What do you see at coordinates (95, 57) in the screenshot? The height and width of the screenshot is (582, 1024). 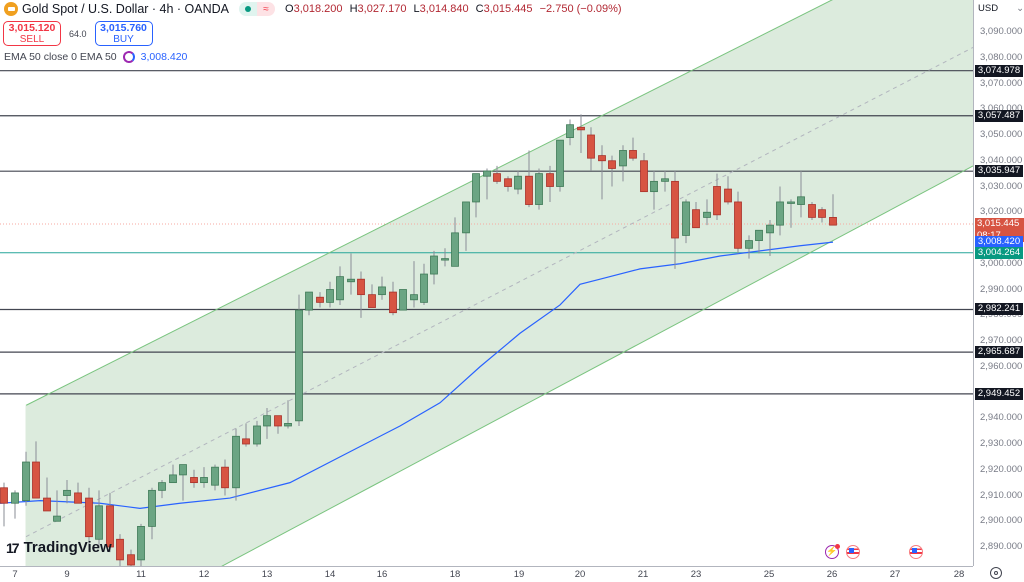 I see `indicator-legend: EMA 50 close 0 EMA 50 3,008.420` at bounding box center [95, 57].